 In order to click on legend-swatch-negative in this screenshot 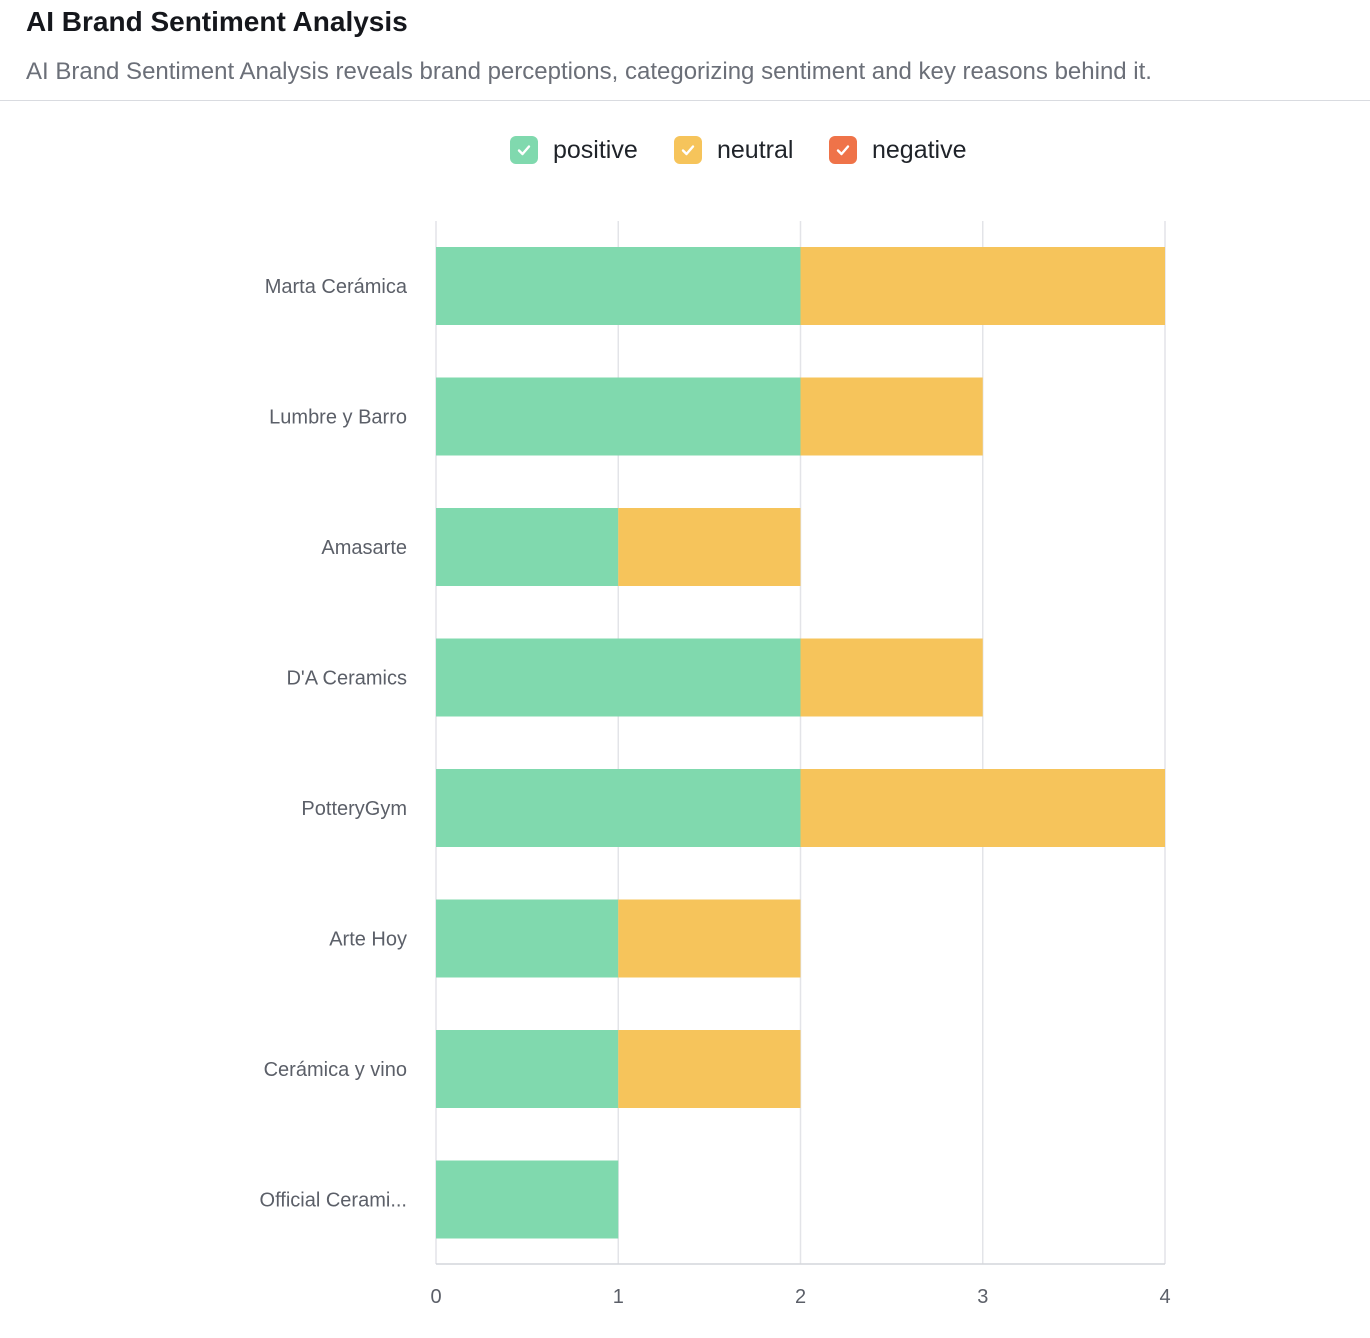, I will do `click(843, 150)`.